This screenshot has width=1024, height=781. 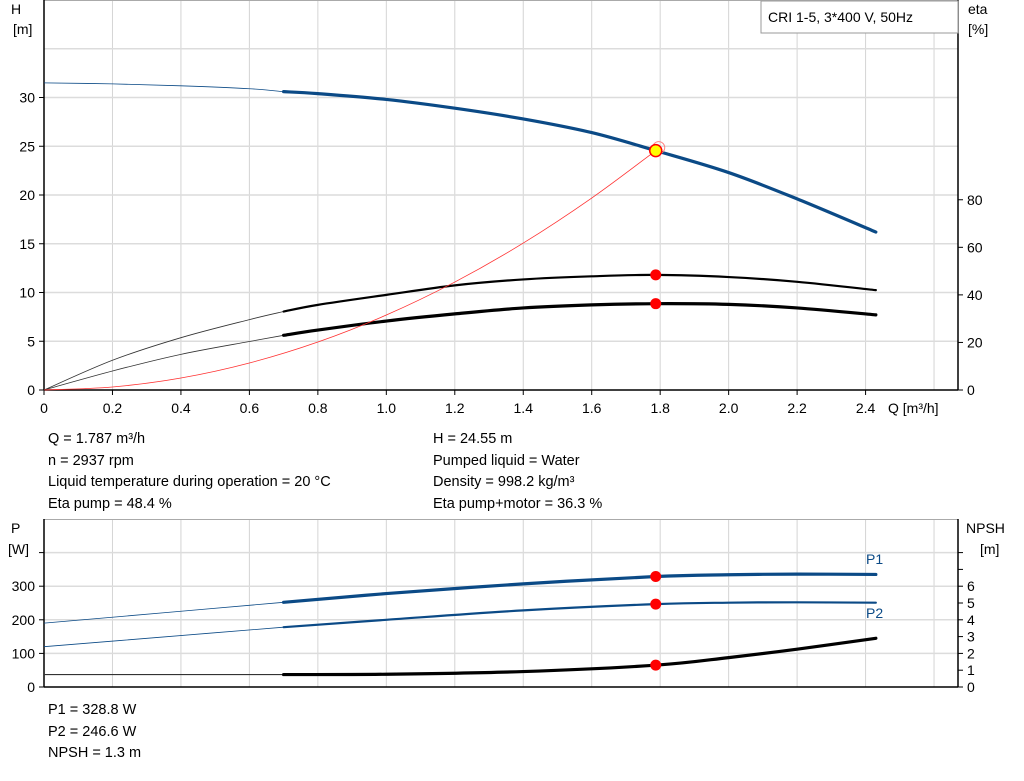 What do you see at coordinates (518, 503) in the screenshot?
I see `info-eta-pump-motor: Eta pump+motor = 36.3 %` at bounding box center [518, 503].